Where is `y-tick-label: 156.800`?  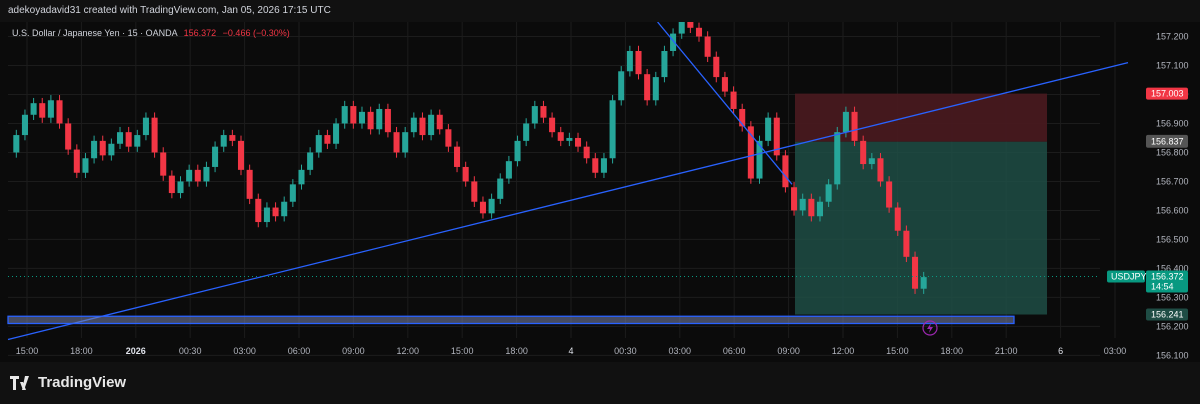 y-tick-label: 156.800 is located at coordinates (1172, 152).